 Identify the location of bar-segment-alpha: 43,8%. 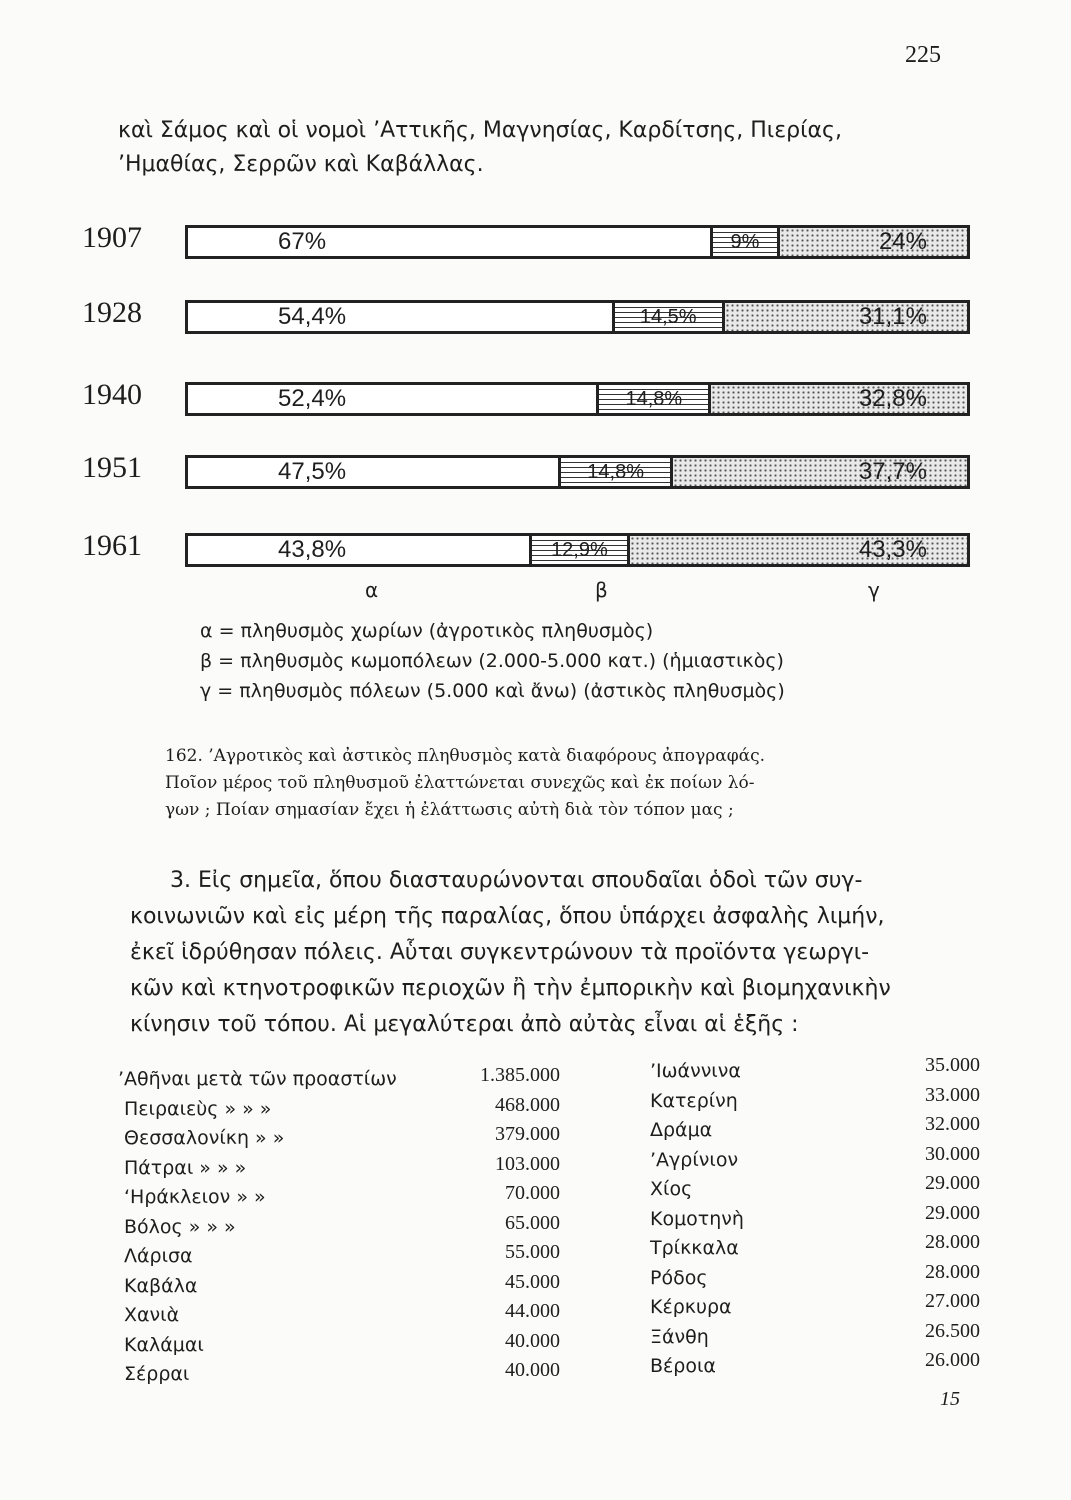
(359, 550).